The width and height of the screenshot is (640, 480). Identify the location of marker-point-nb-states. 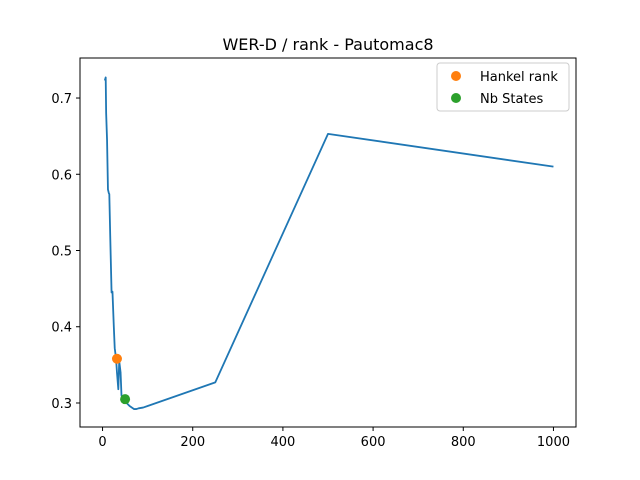
(125, 399).